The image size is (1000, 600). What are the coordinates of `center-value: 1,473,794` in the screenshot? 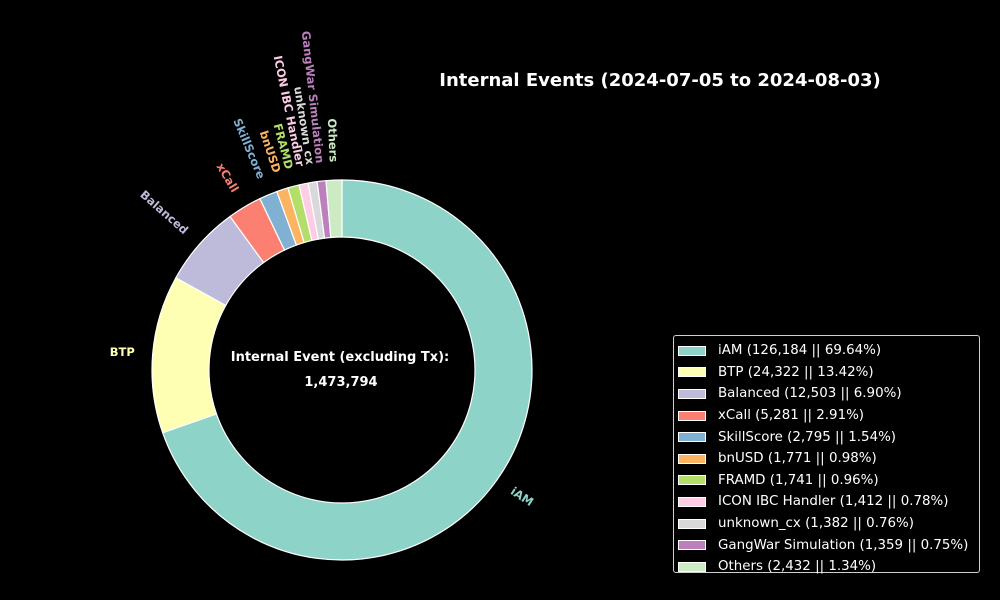 It's located at (340, 382).